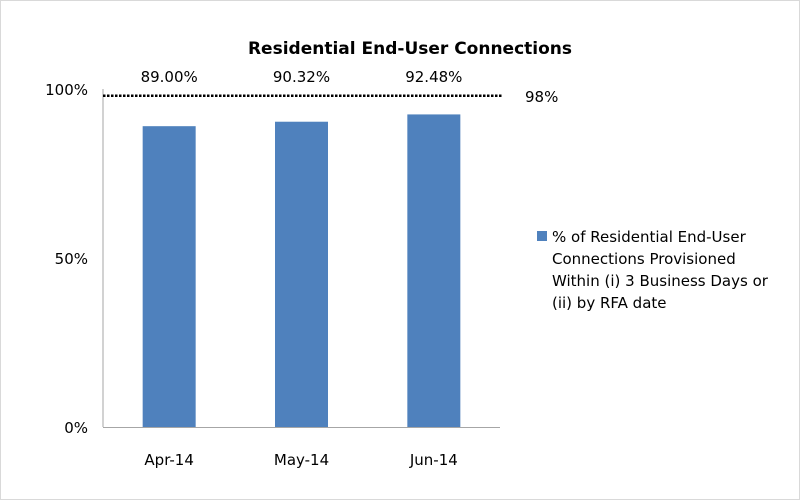 The image size is (800, 500). Describe the element at coordinates (71, 259) in the screenshot. I see `y-tick-label: 50%` at that location.